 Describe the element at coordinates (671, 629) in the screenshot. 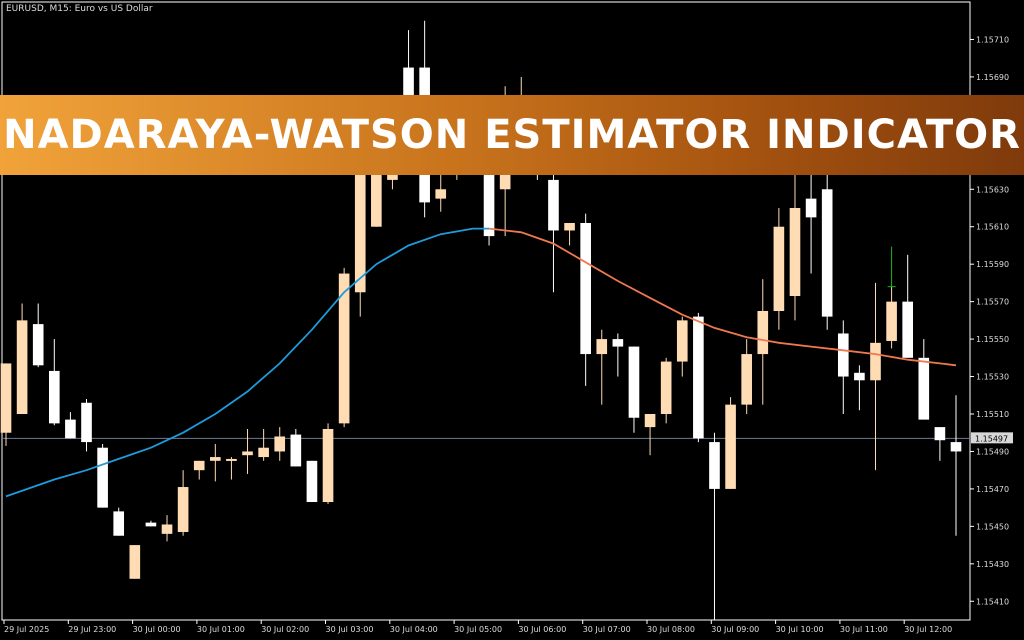

I see `x-tick-label: 30 Jul 08:00` at that location.